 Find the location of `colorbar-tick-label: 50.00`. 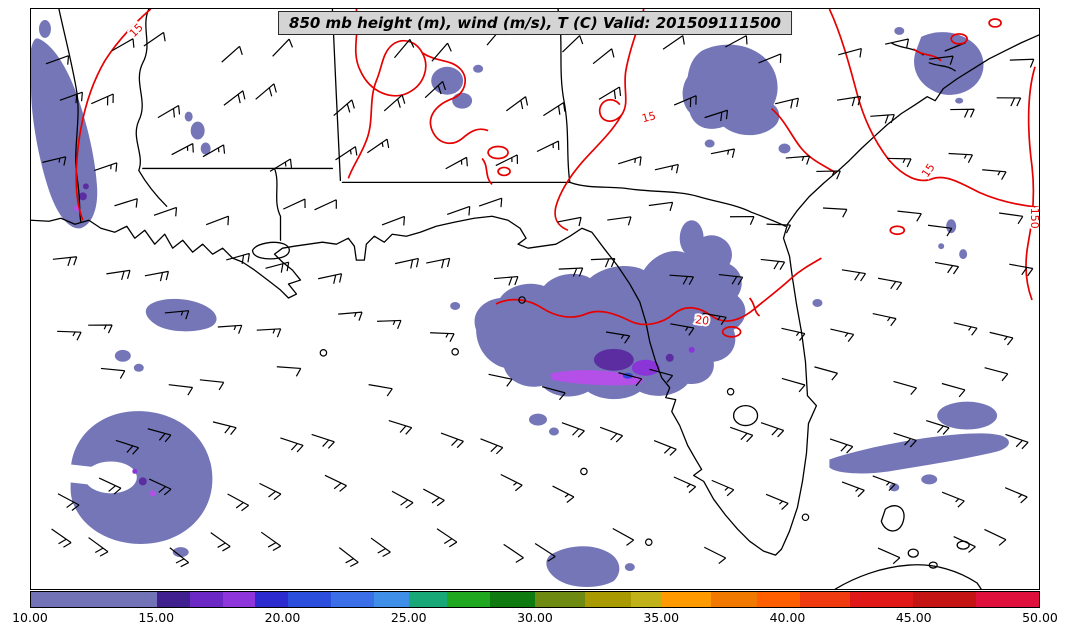

colorbar-tick-label: 50.00 is located at coordinates (1040, 617).